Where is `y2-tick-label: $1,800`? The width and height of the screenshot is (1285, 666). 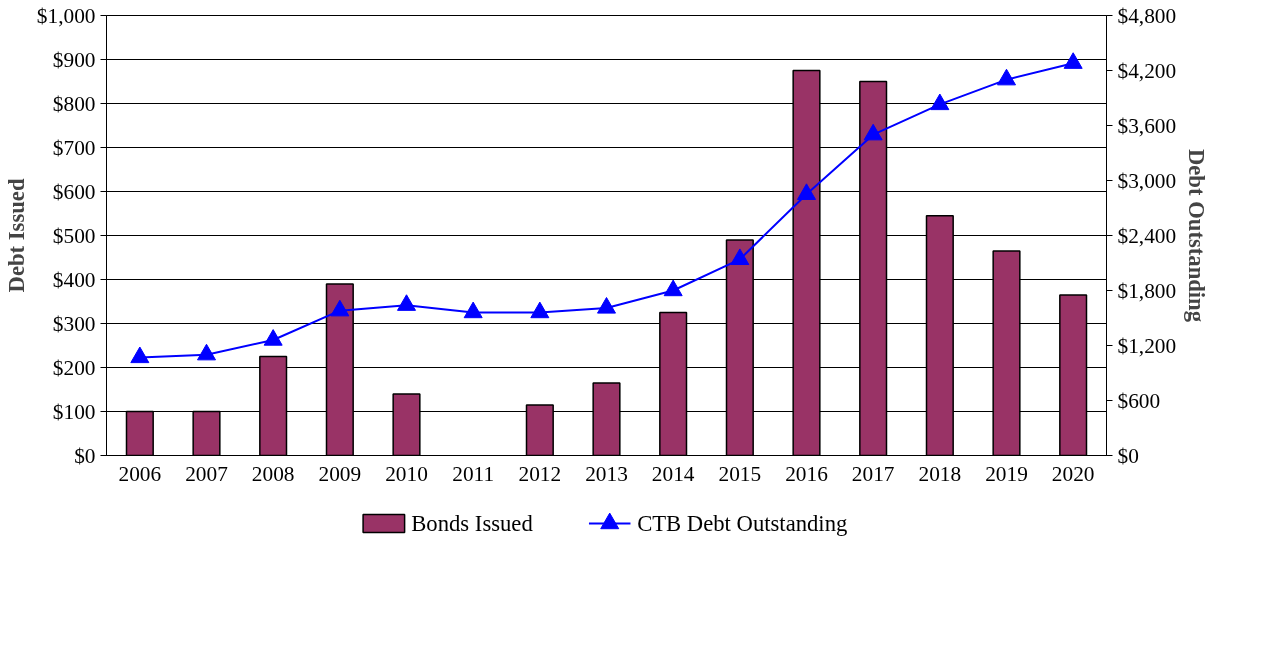
y2-tick-label: $1,800 is located at coordinates (1147, 290).